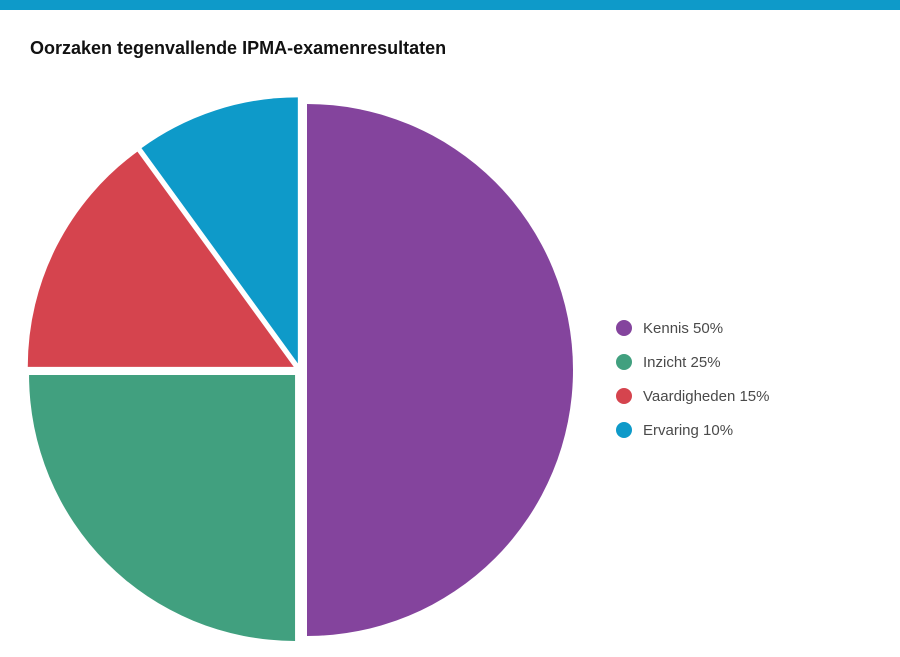 Image resolution: width=900 pixels, height=657 pixels. What do you see at coordinates (624, 430) in the screenshot?
I see `legend-swatch-ervaring` at bounding box center [624, 430].